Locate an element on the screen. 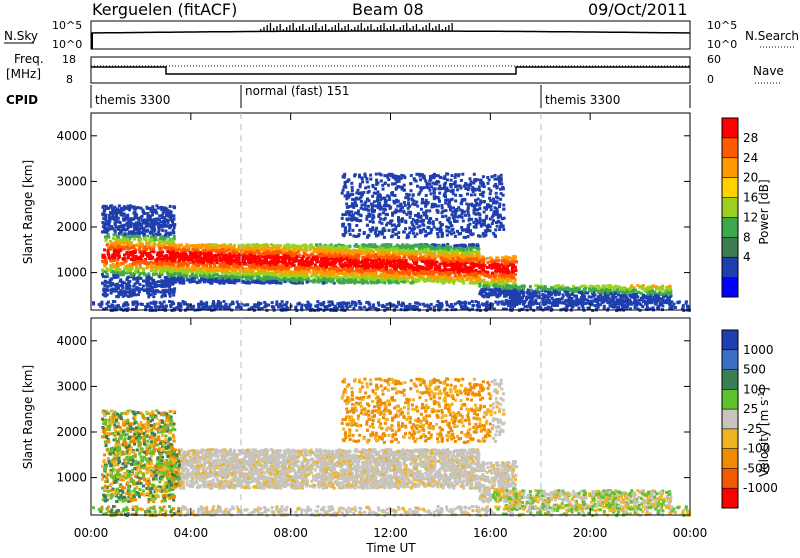  nsky-label: N.Sky is located at coordinates (21, 36).